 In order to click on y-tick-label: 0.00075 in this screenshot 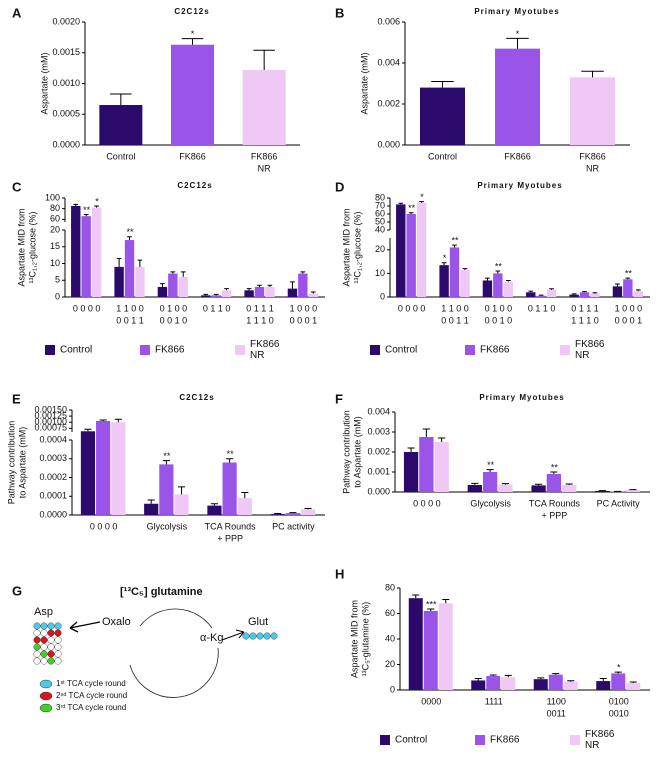, I will do `click(50, 428)`.